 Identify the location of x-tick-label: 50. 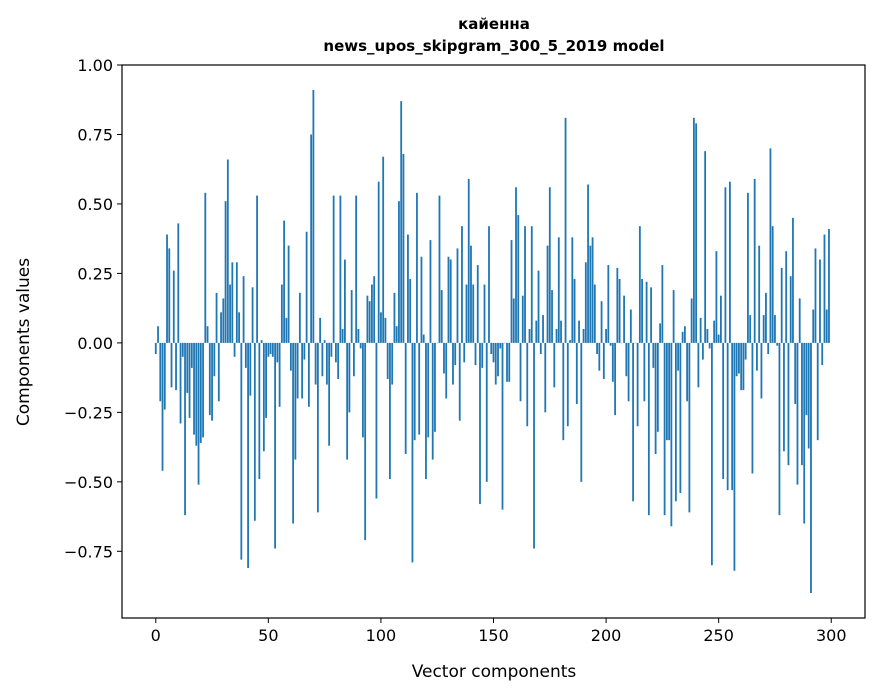
(268, 635).